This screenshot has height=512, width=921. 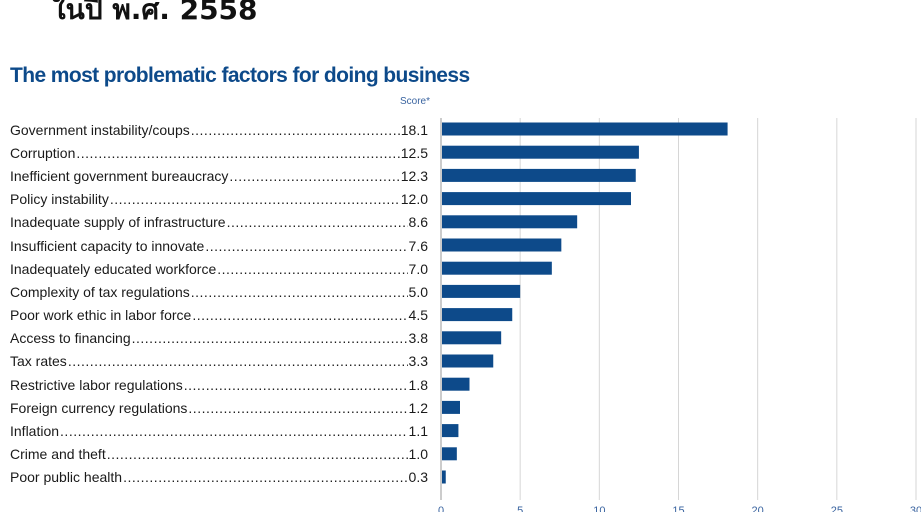 I want to click on category-label: Inadequately educated workforce, so click(x=113, y=268).